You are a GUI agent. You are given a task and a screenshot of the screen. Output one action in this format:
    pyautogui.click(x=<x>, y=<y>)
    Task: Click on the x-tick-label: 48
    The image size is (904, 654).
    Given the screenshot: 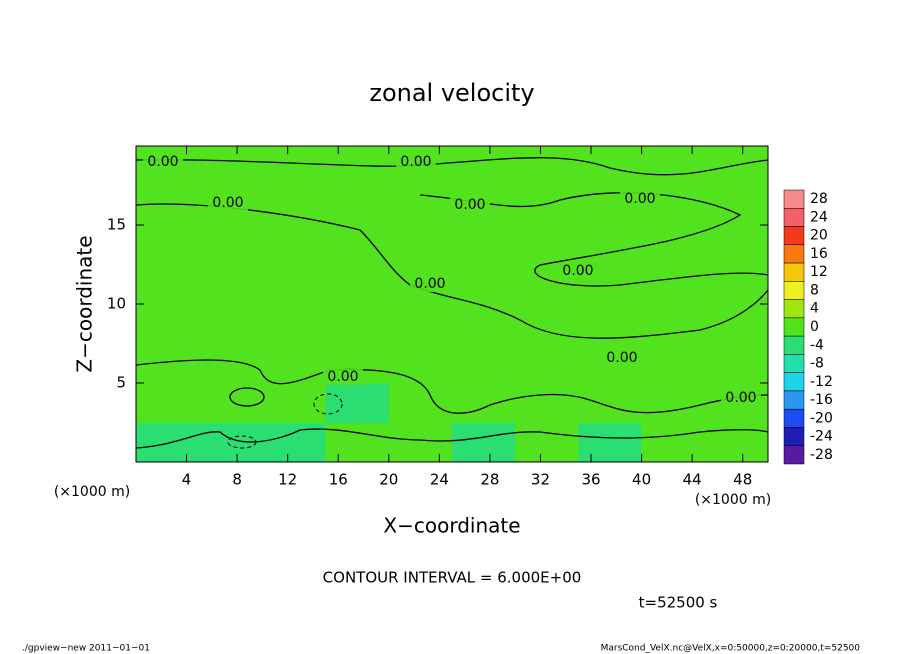 What is the action you would take?
    pyautogui.click(x=742, y=480)
    